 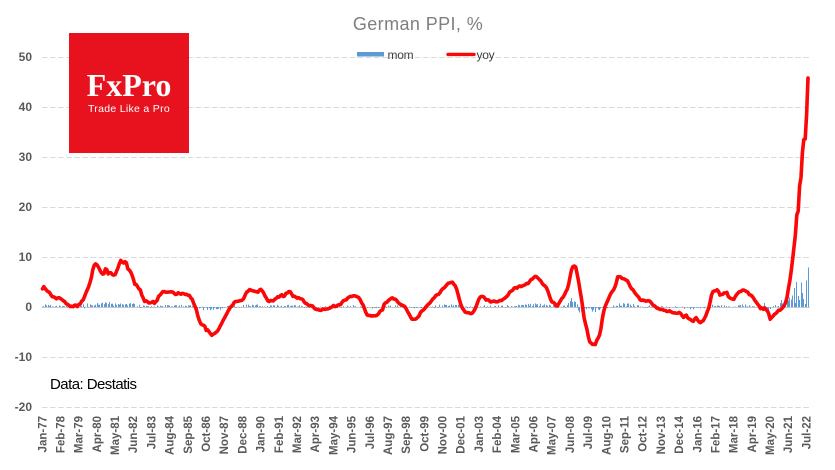 I want to click on svg-text: FxPro, so click(x=129, y=85).